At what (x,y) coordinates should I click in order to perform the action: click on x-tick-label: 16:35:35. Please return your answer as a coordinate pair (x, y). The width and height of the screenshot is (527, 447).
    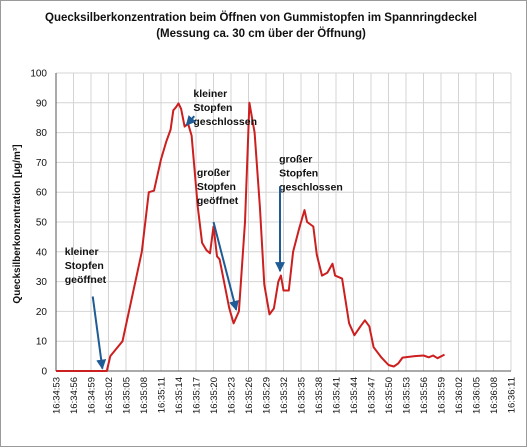
    Looking at the image, I should click on (302, 395).